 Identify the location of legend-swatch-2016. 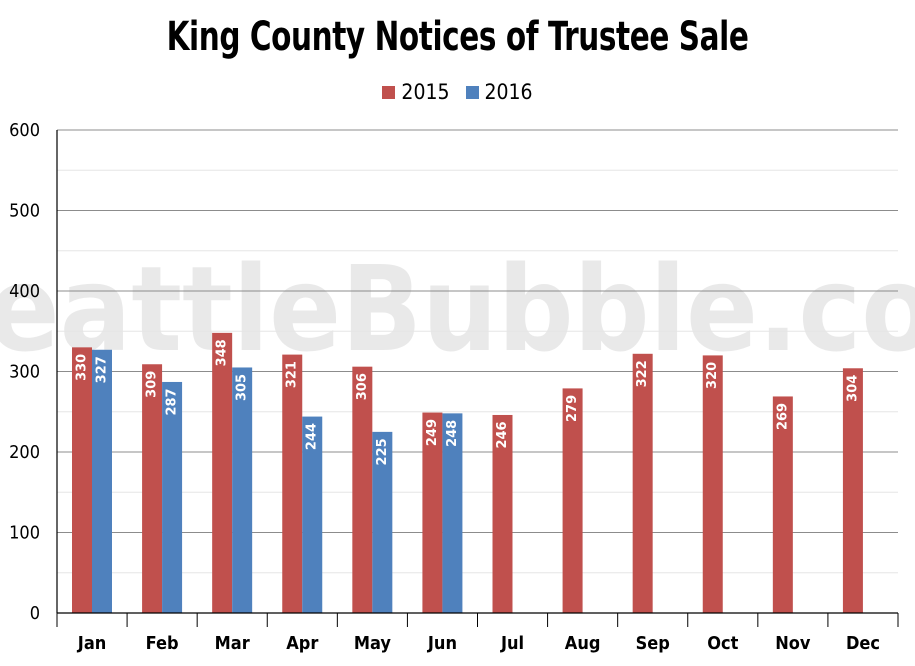
(472, 92).